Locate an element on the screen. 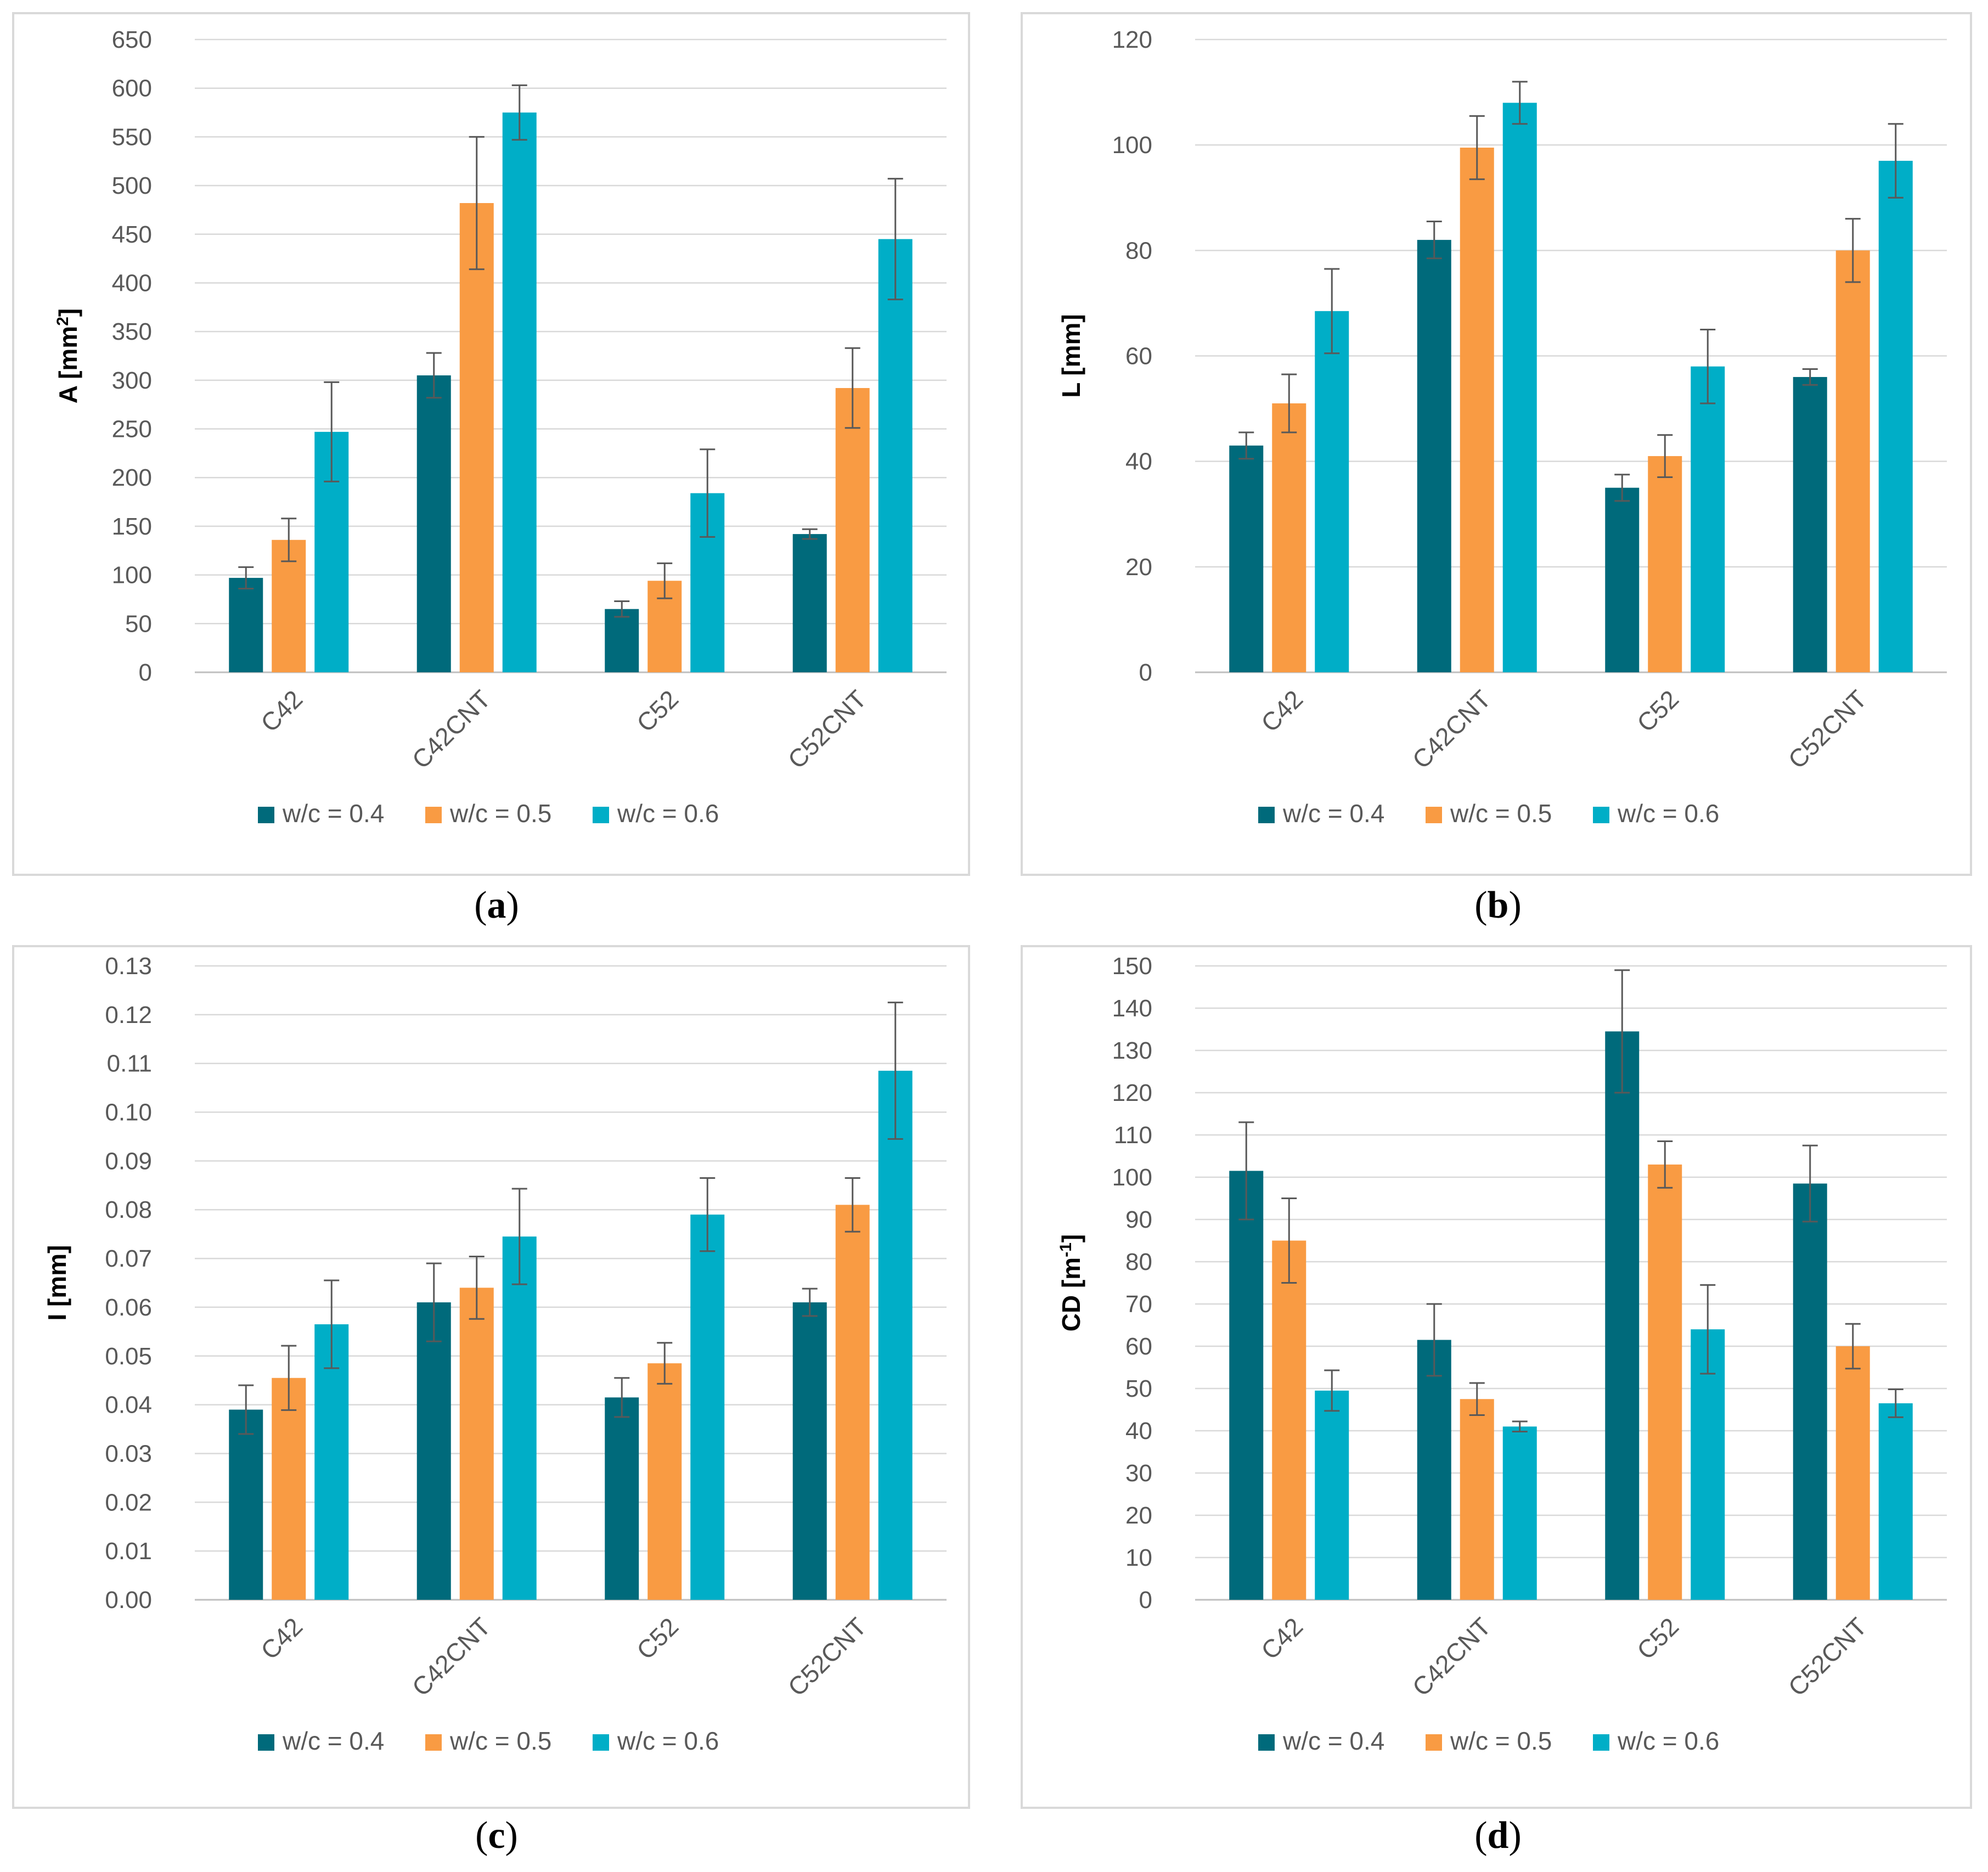 The image size is (1988, 1872). chart-a-legend-label-2: w/c = 0.5 is located at coordinates (500, 813).